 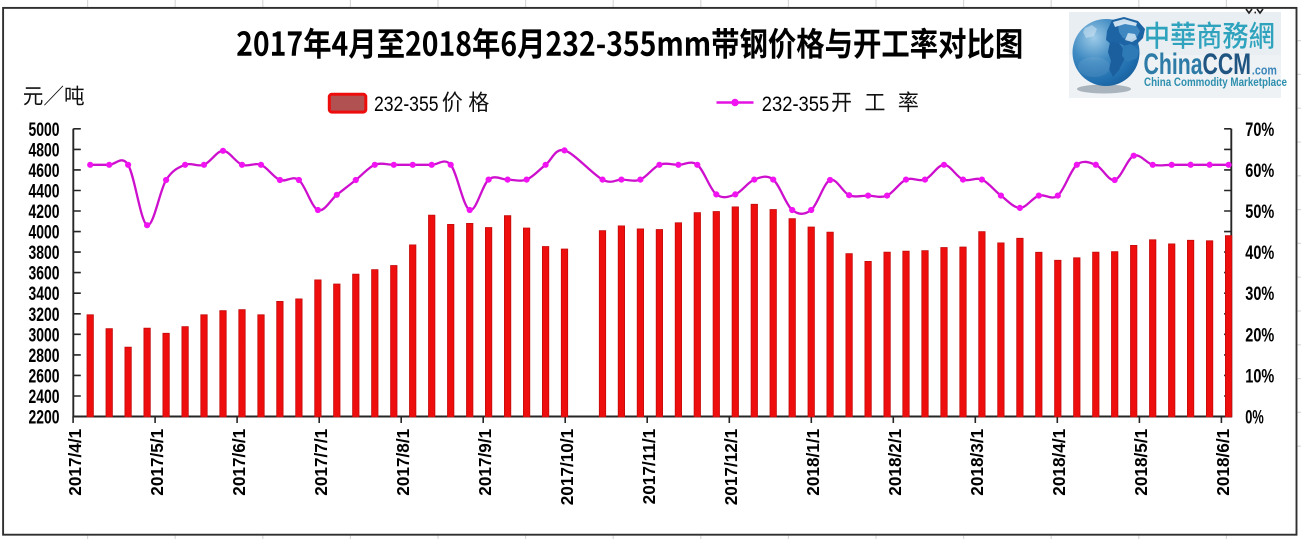 I want to click on svg-text: 2017/8/1, so click(x=403, y=461).